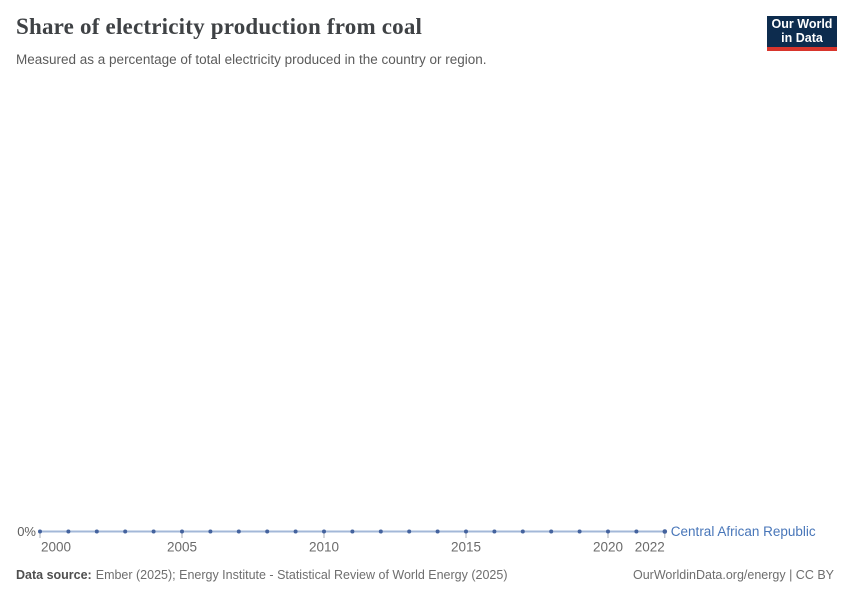 The image size is (850, 600). I want to click on y-axis-label: 0%, so click(26, 531).